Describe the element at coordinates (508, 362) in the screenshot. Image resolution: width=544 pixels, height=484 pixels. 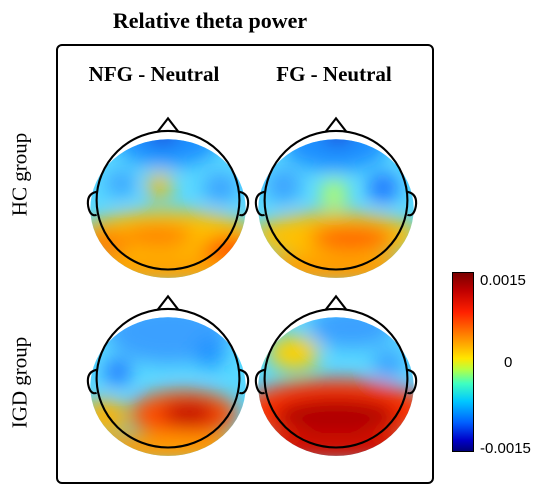
I see `colorbar-mid-label: 0` at that location.